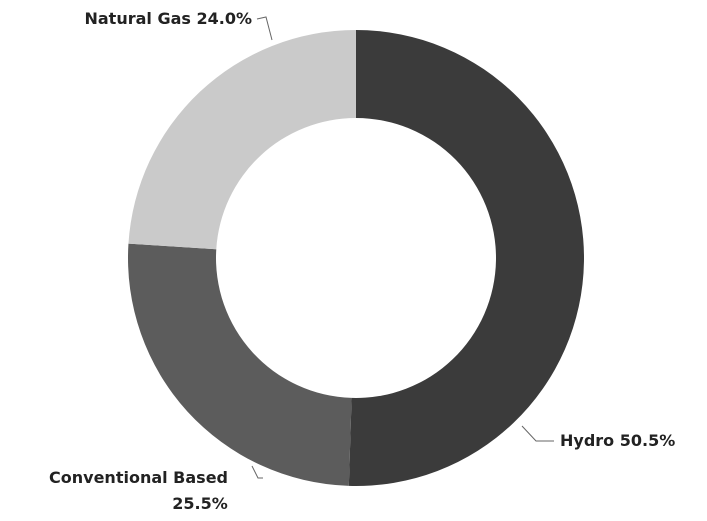 The image size is (707, 521). I want to click on label-category: Natural Gas, so click(137, 18).